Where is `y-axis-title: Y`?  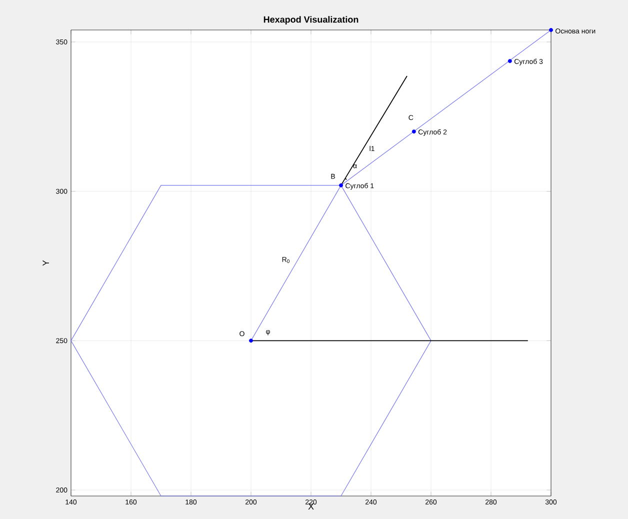
y-axis-title: Y is located at coordinates (45, 263).